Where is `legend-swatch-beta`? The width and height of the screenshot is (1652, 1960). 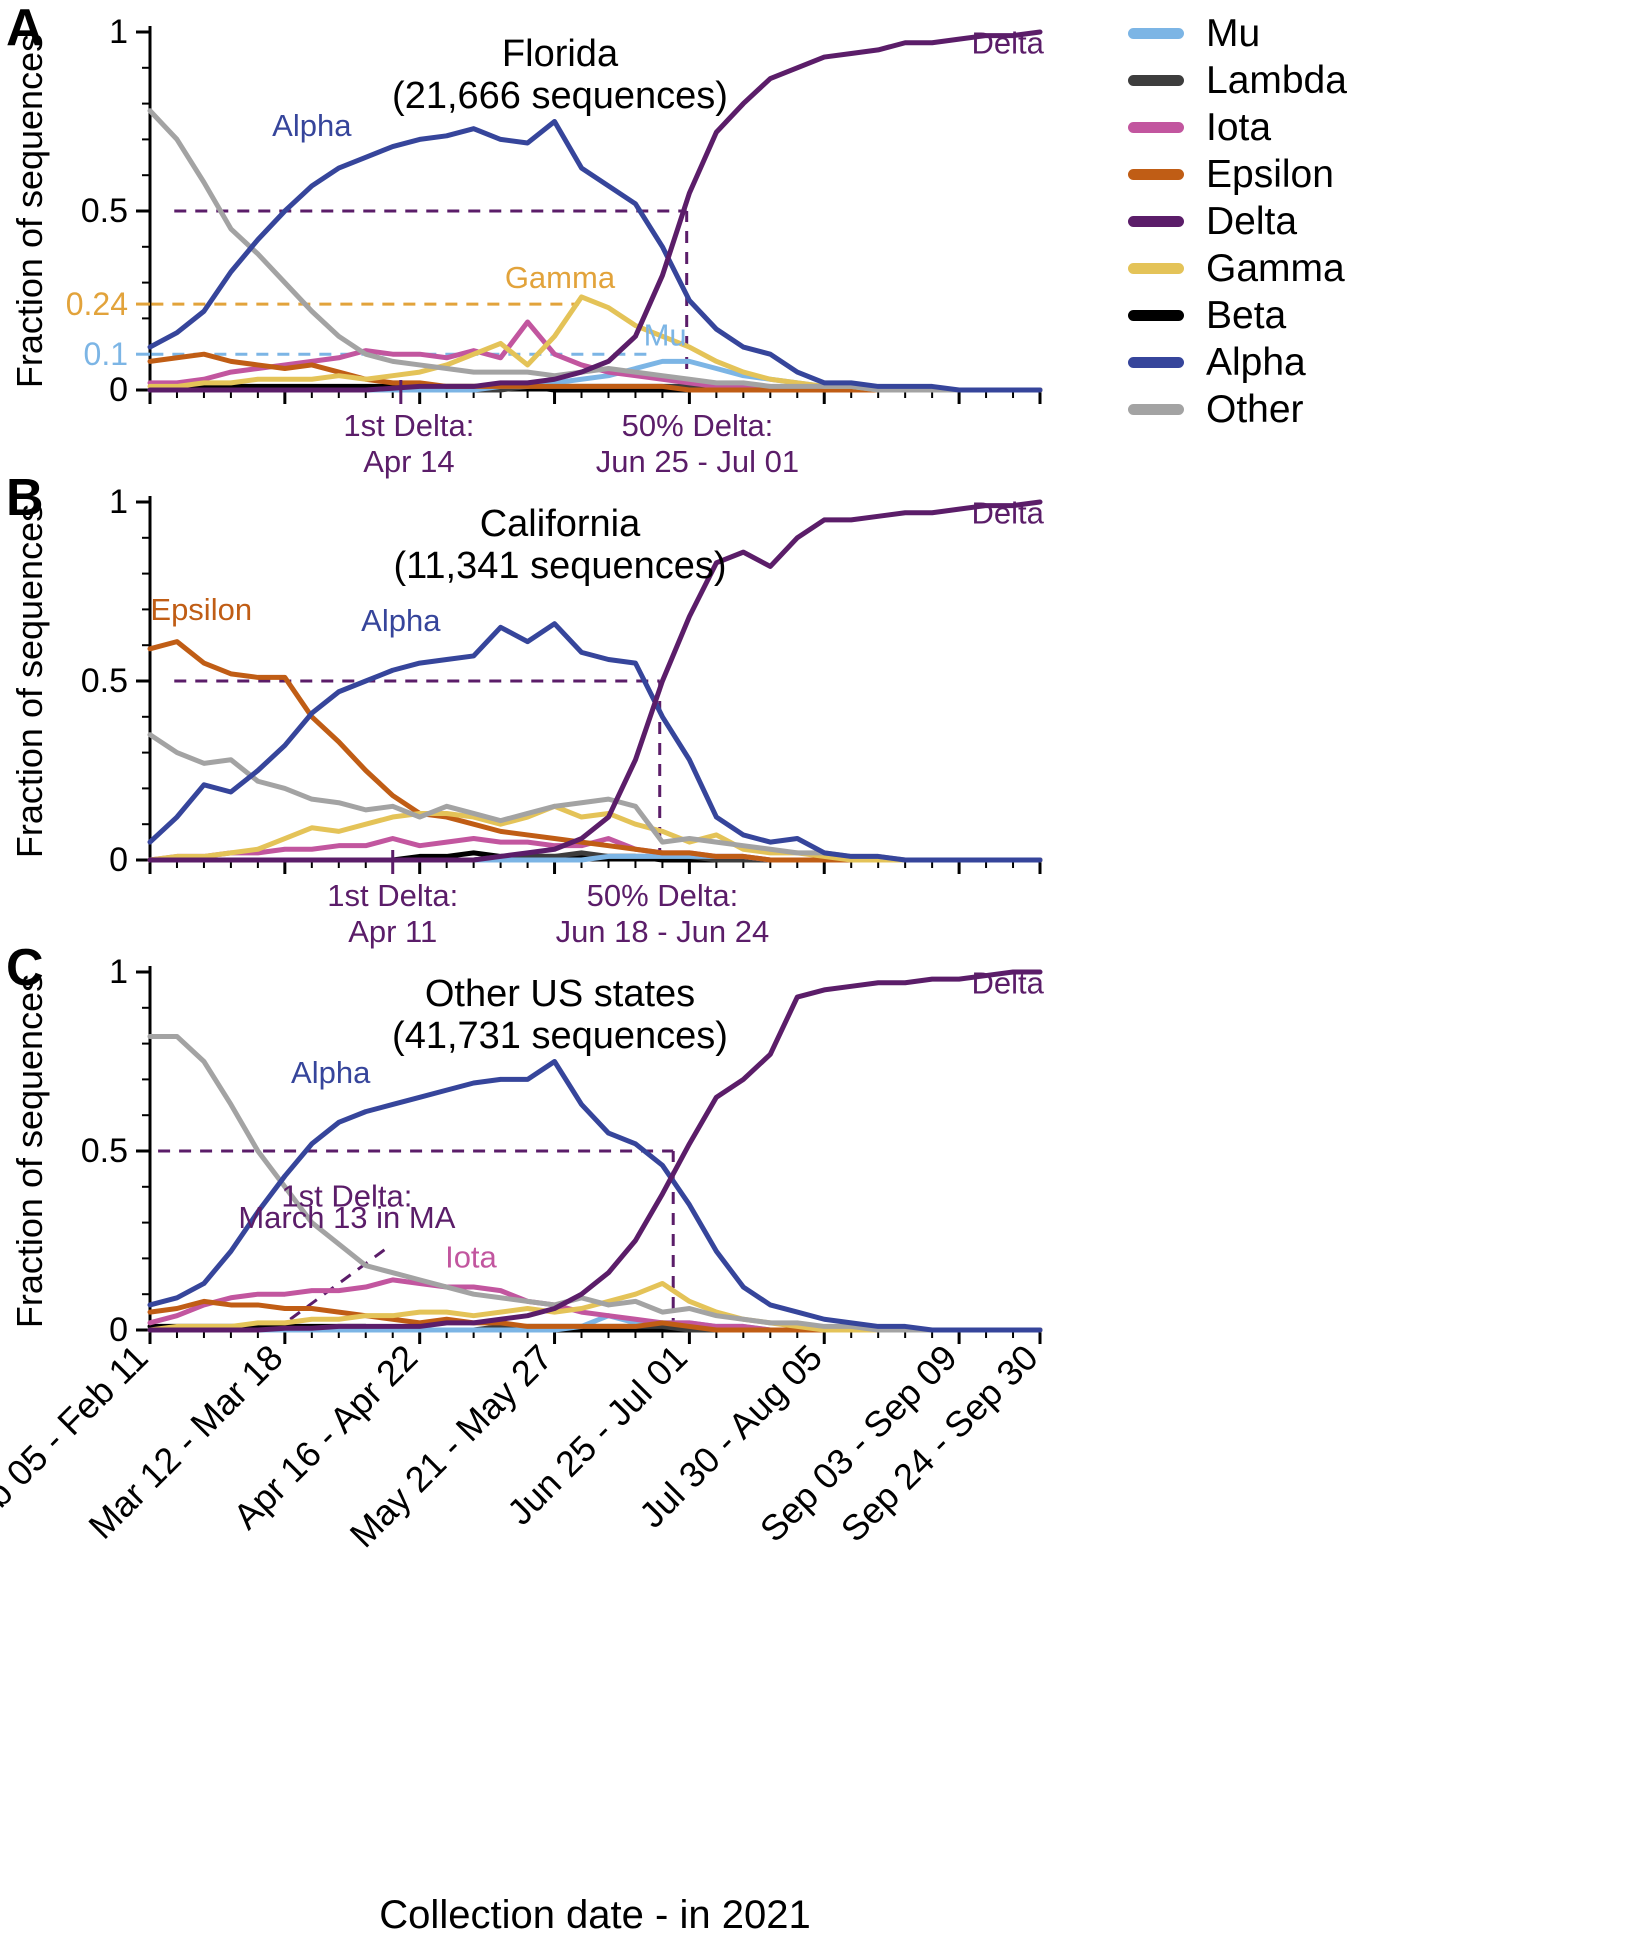
legend-swatch-beta is located at coordinates (1156, 315).